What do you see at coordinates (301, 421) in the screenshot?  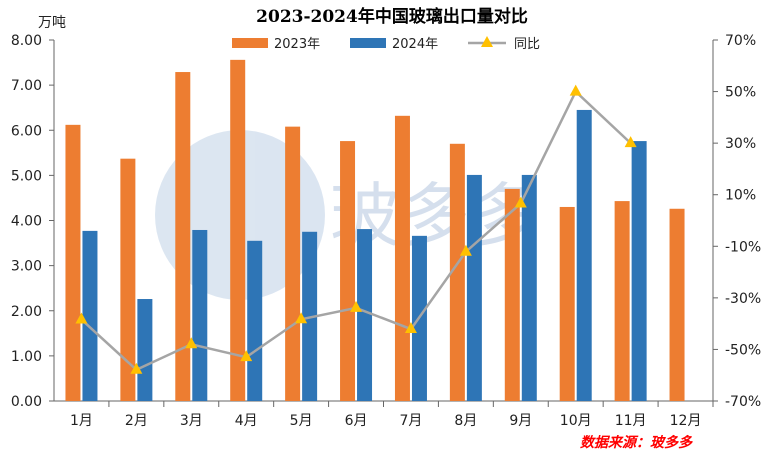 I see `x-tick-label: 5月` at bounding box center [301, 421].